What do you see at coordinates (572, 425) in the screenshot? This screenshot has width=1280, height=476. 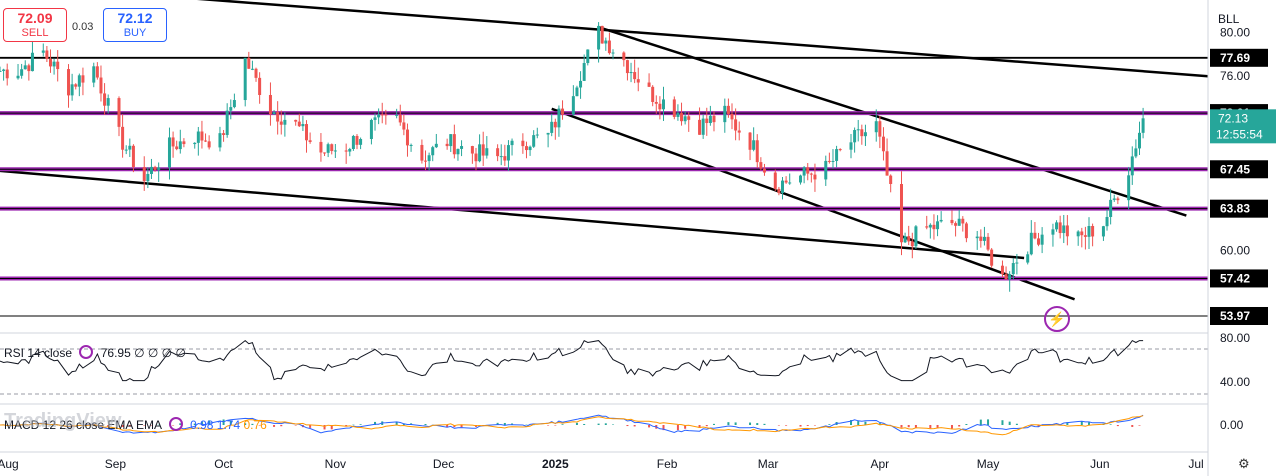 I see `macd-signal-line` at bounding box center [572, 425].